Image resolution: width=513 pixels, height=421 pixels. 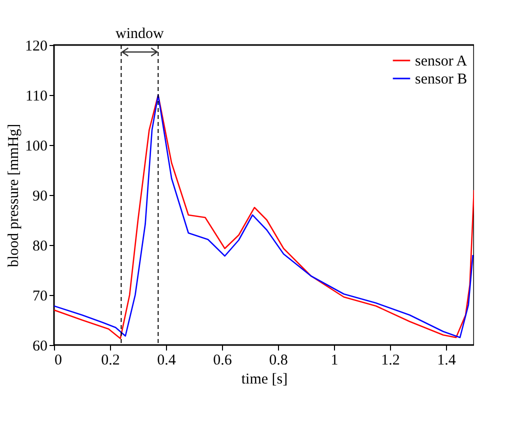 What do you see at coordinates (441, 80) in the screenshot?
I see `legend-label: sensor B` at bounding box center [441, 80].